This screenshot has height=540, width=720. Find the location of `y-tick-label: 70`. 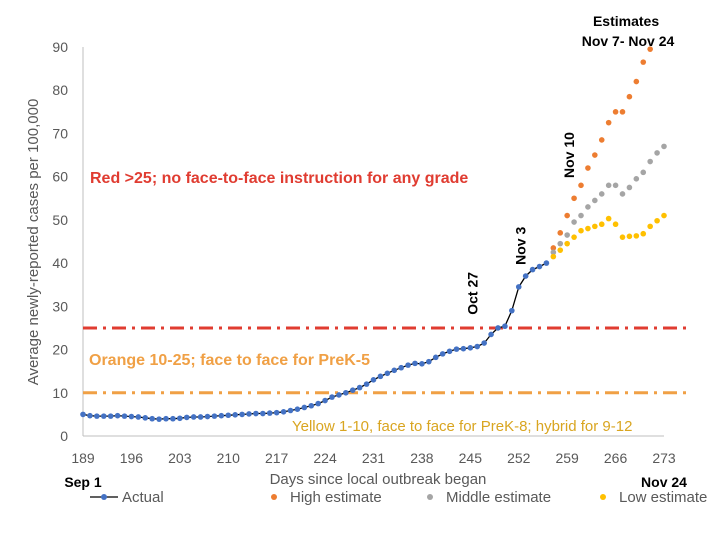

y-tick-label: 70 is located at coordinates (60, 133).